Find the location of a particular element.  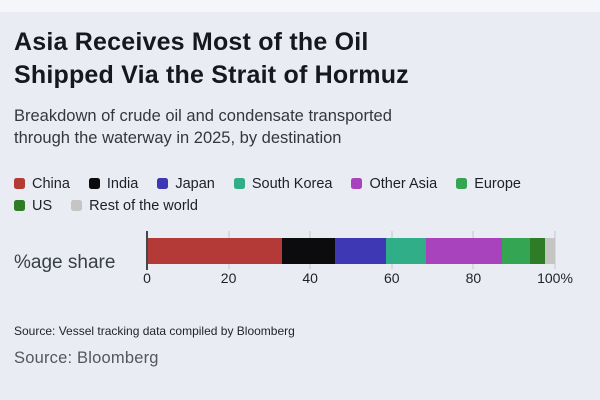

legend-label: Rest of the world is located at coordinates (143, 205).